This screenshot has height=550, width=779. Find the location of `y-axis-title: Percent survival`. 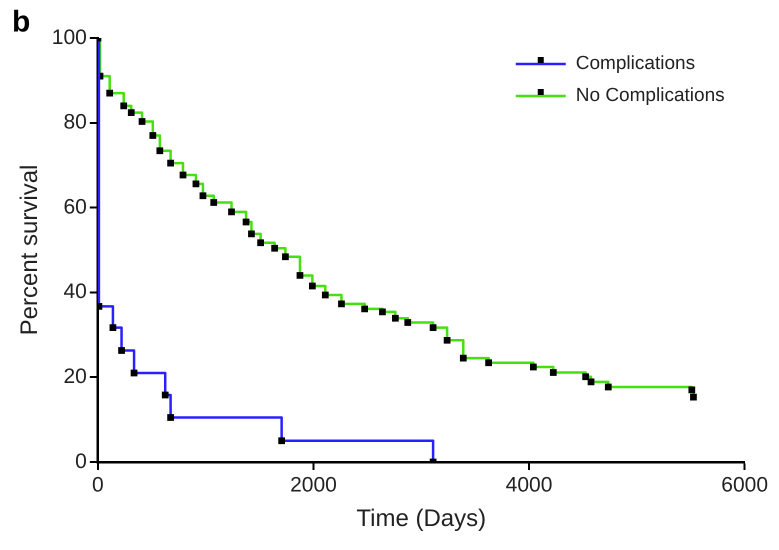

y-axis-title: Percent survival is located at coordinates (30, 250).